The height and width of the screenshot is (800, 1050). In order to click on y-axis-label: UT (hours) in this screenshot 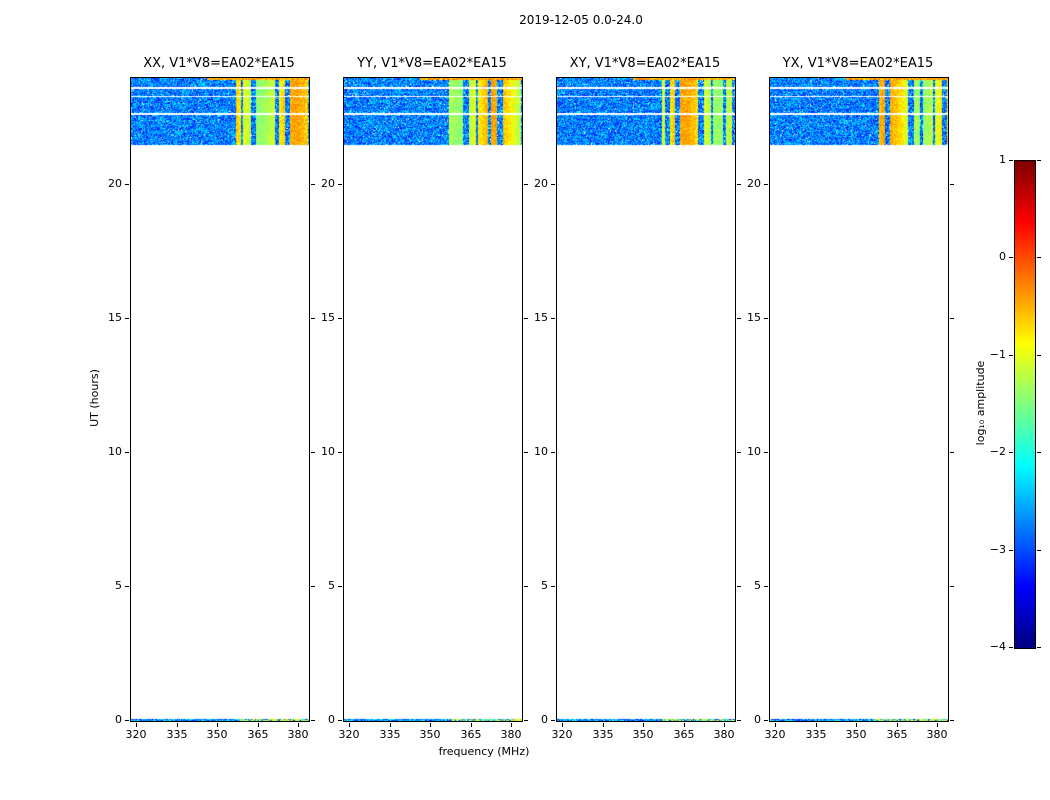, I will do `click(94, 398)`.